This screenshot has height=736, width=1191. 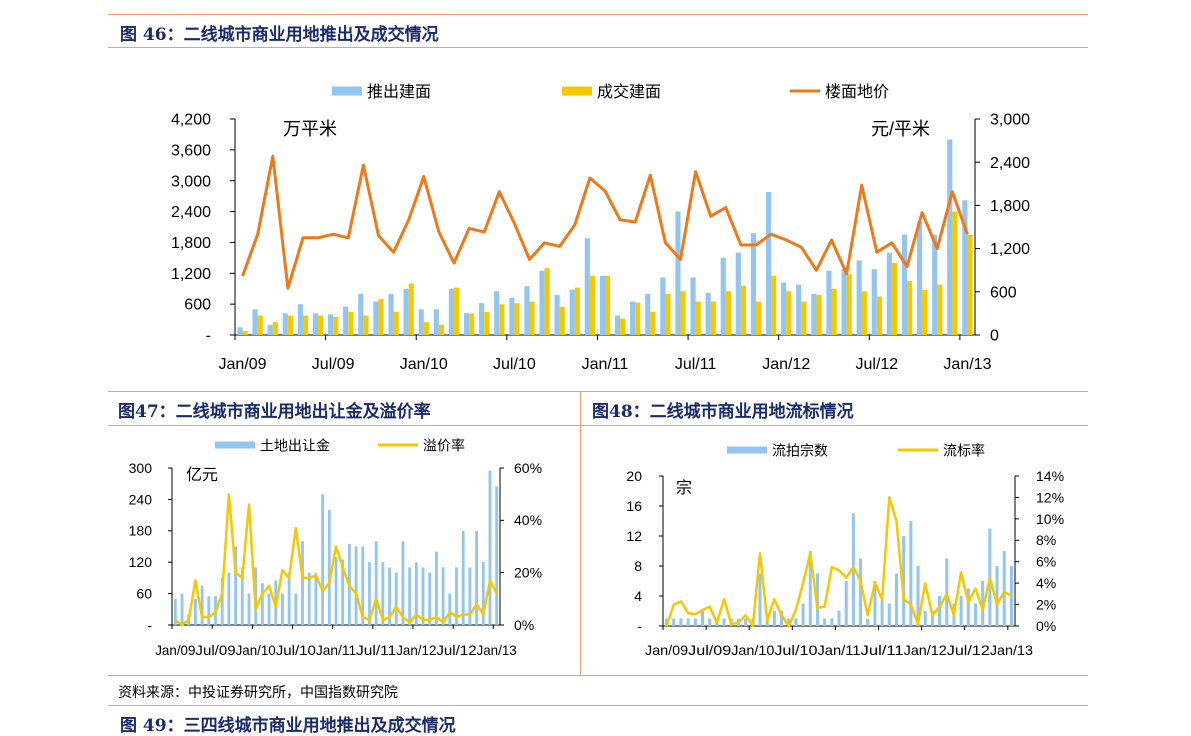 What do you see at coordinates (598, 425) in the screenshot?
I see `rule-fig47-title` at bounding box center [598, 425].